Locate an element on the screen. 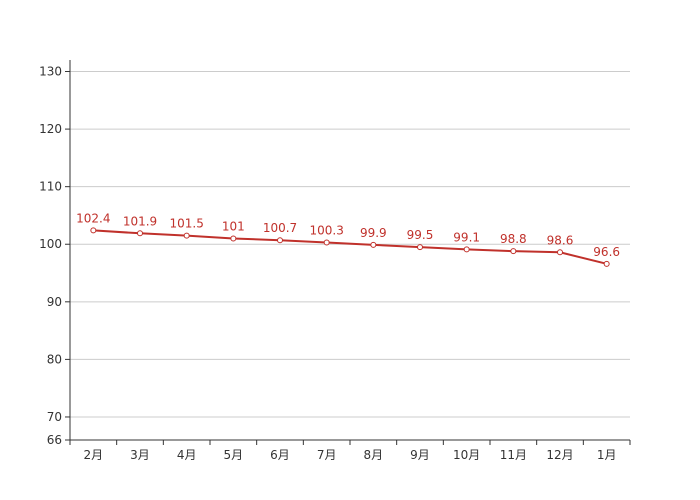 The height and width of the screenshot is (500, 700). data-label: 98.8 is located at coordinates (513, 239).